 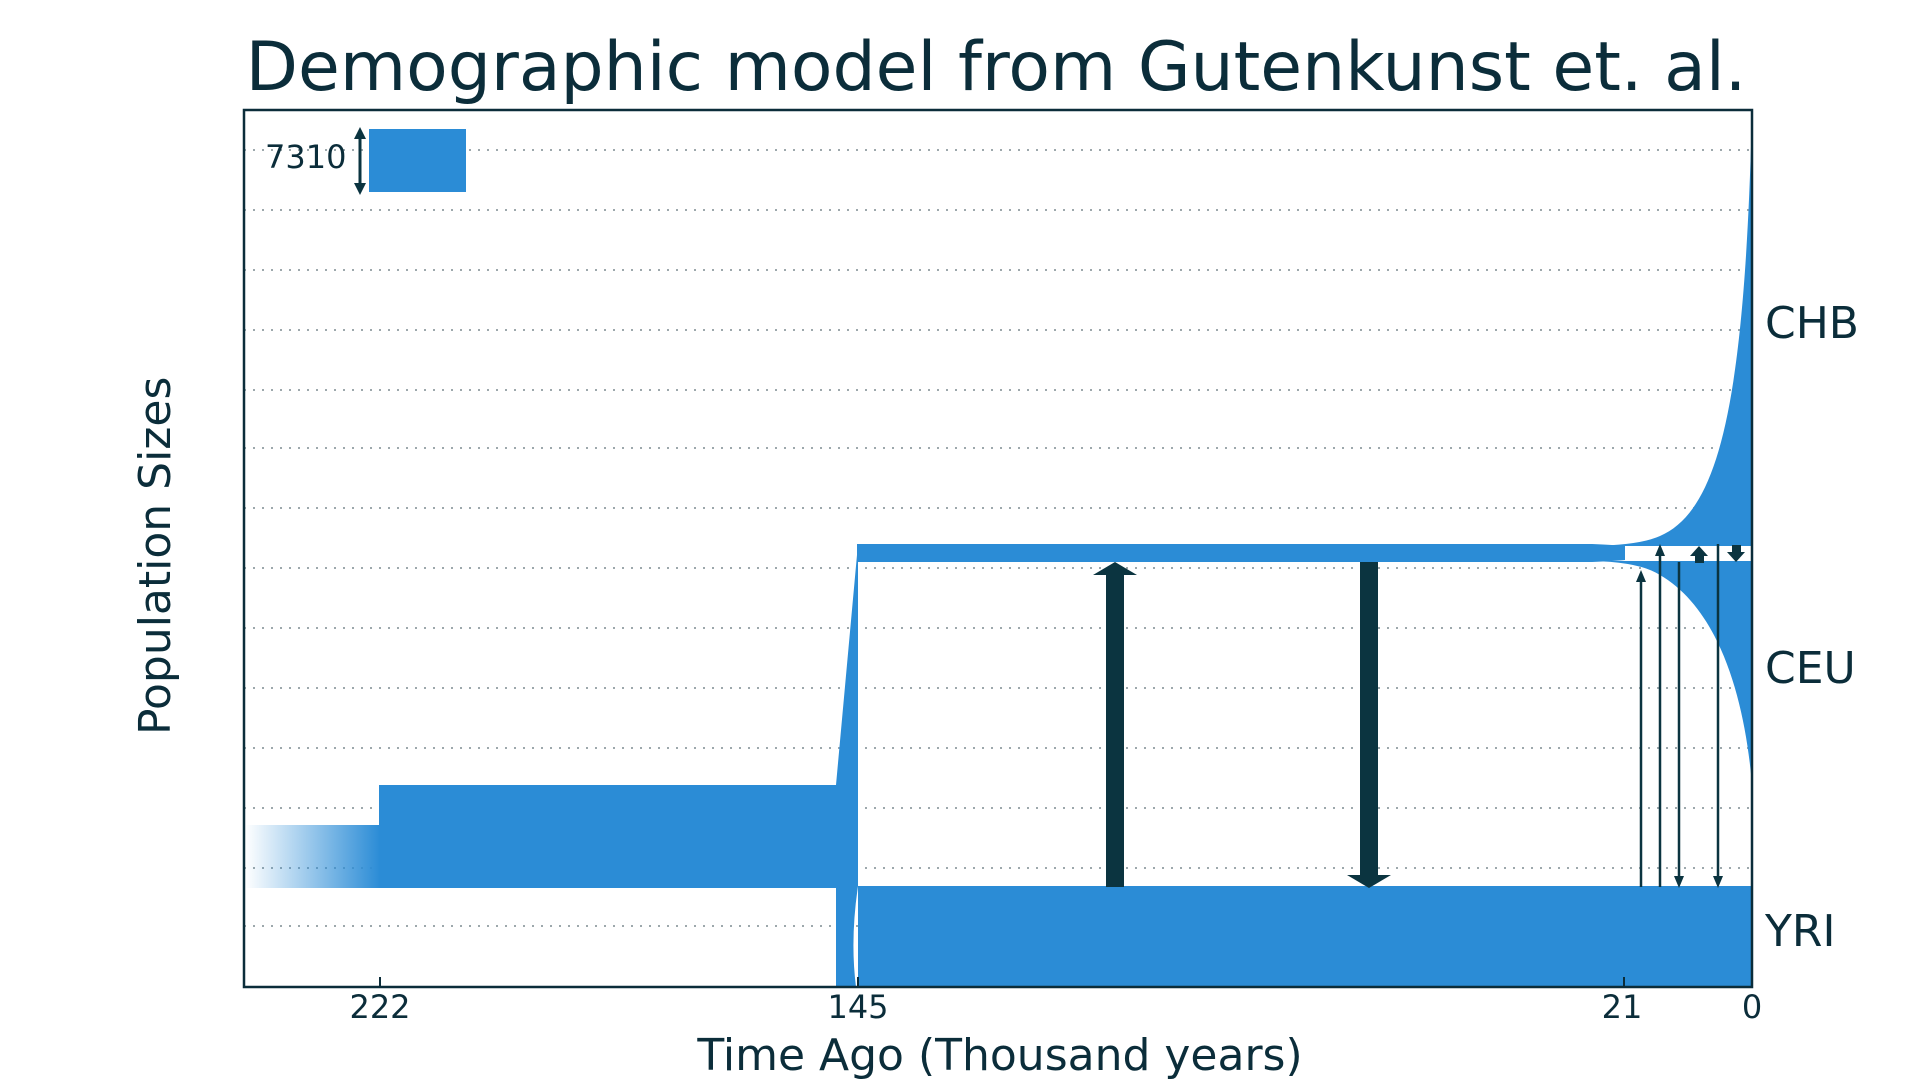 What do you see at coordinates (1115, 724) in the screenshot?
I see `migration-arrow-yri-to-eurasian` at bounding box center [1115, 724].